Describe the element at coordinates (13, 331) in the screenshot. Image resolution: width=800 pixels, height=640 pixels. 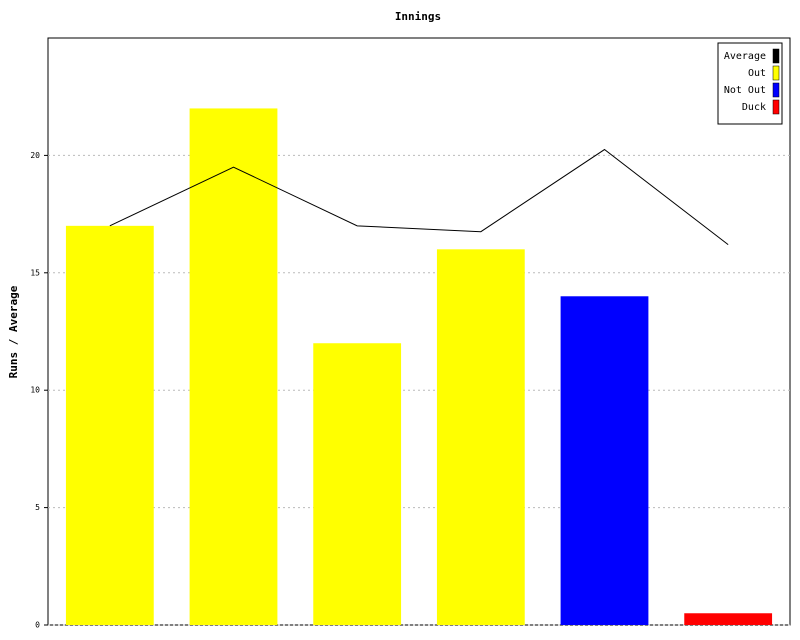
I see `y-axis-label: Runs / Average` at that location.